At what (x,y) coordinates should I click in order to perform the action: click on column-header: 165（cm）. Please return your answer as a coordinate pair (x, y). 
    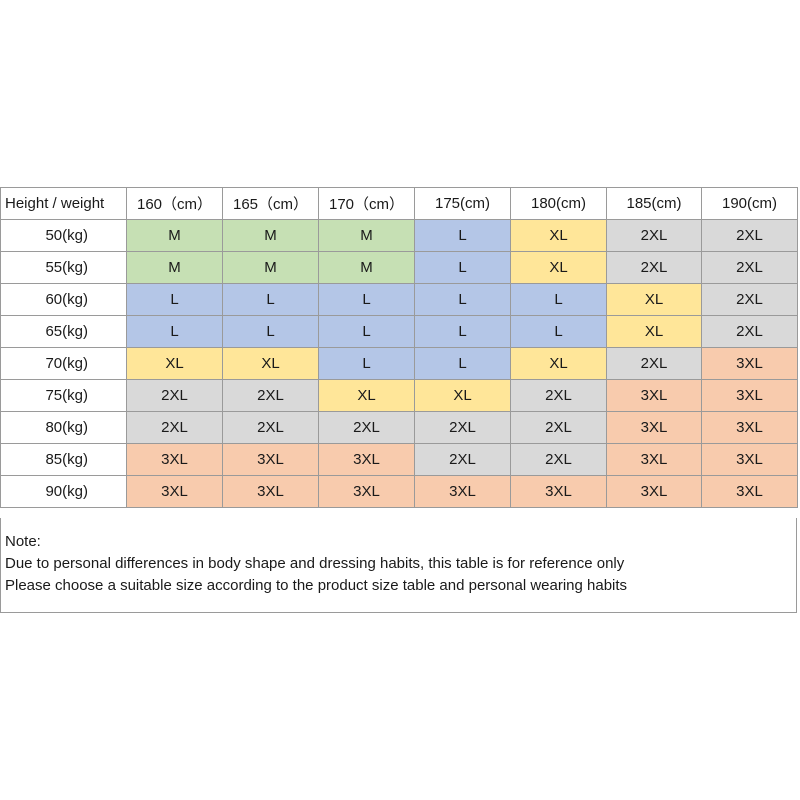
    Looking at the image, I should click on (270, 203).